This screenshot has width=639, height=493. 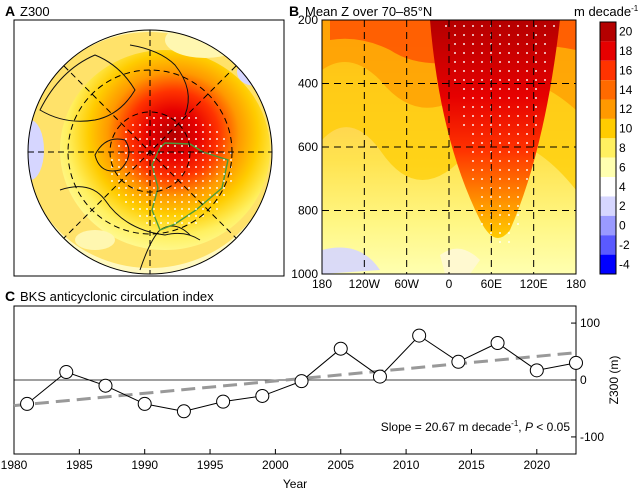 I want to click on colorbar-tick-label: -2, so click(x=624, y=245).